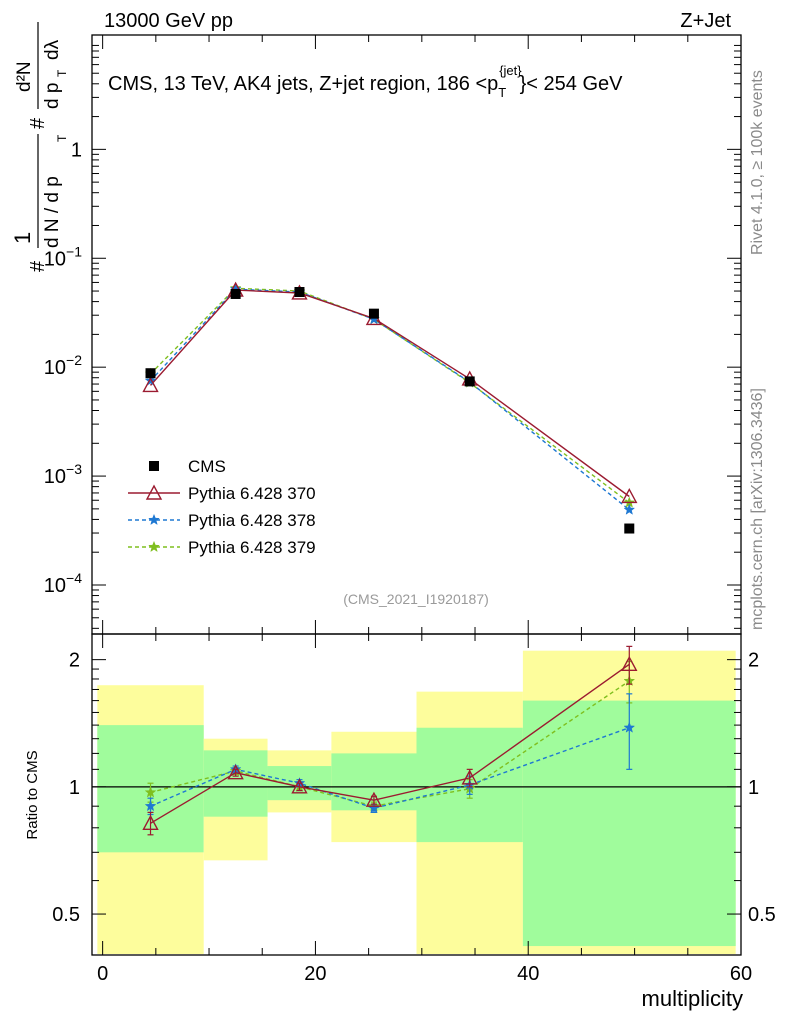 Image resolution: width=786 pixels, height=1029 pixels. Describe the element at coordinates (502, 92) in the screenshot. I see `title-sub: T` at that location.